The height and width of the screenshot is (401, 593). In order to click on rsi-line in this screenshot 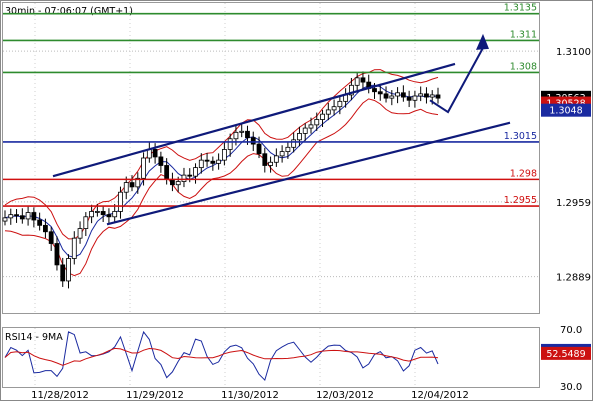, I will do `click(221, 356)`.